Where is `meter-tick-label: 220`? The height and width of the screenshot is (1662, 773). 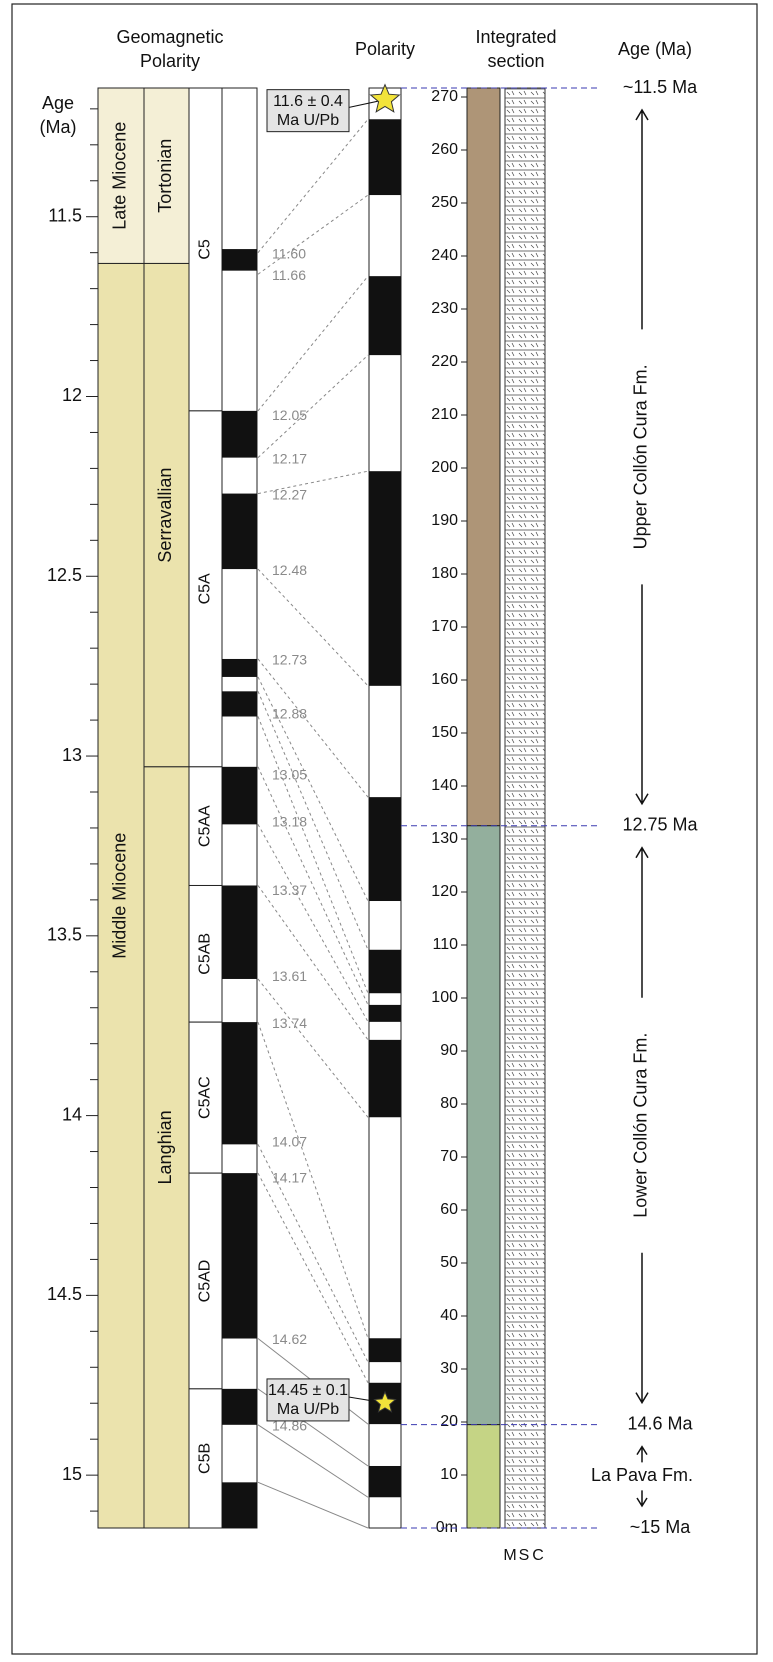
meter-tick-label: 220 is located at coordinates (444, 361).